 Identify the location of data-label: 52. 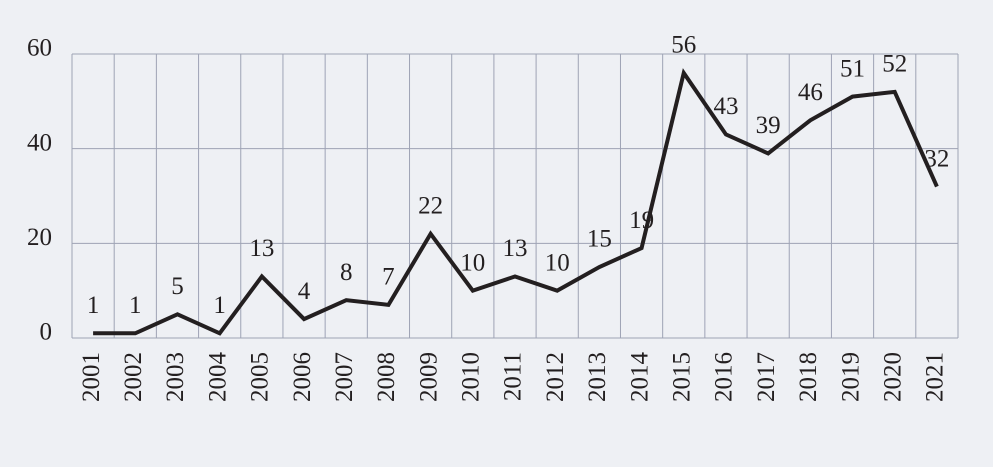
(894, 64).